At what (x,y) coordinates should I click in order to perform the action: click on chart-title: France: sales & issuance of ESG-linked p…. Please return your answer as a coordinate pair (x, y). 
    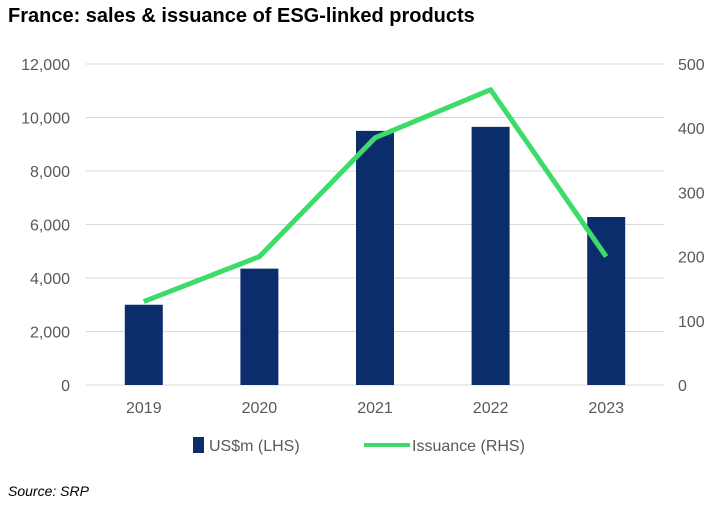
    Looking at the image, I should click on (241, 16).